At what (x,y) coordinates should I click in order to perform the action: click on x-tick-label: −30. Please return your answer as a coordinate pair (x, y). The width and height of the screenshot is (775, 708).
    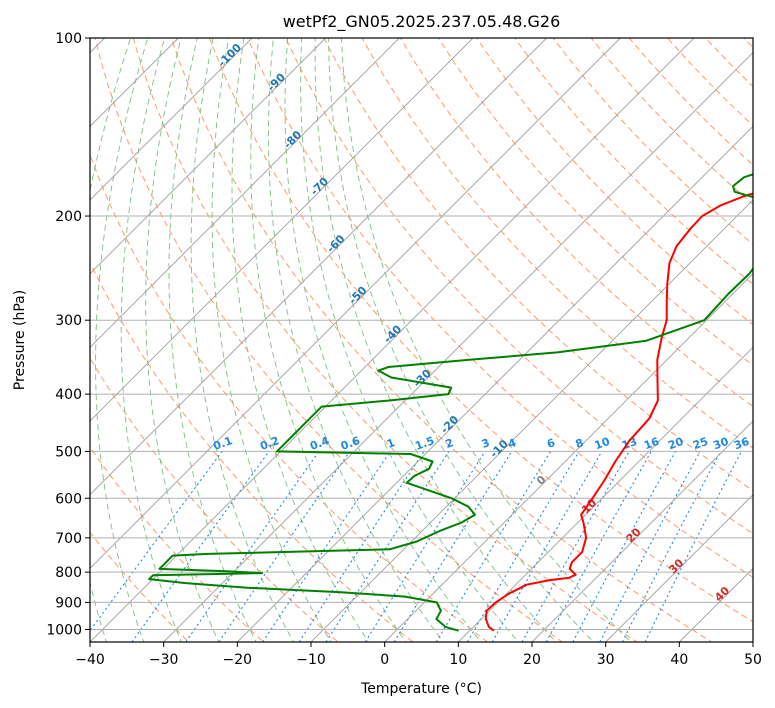
    Looking at the image, I should click on (164, 660).